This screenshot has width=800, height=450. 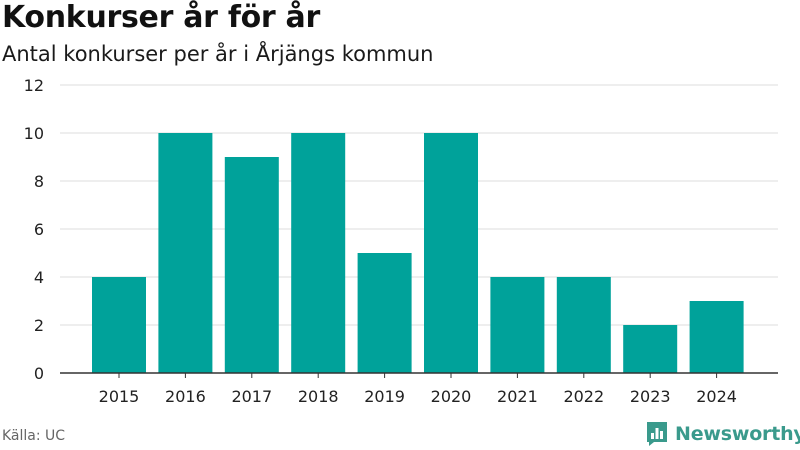 I want to click on x-tick-label: 2019, so click(x=384, y=396).